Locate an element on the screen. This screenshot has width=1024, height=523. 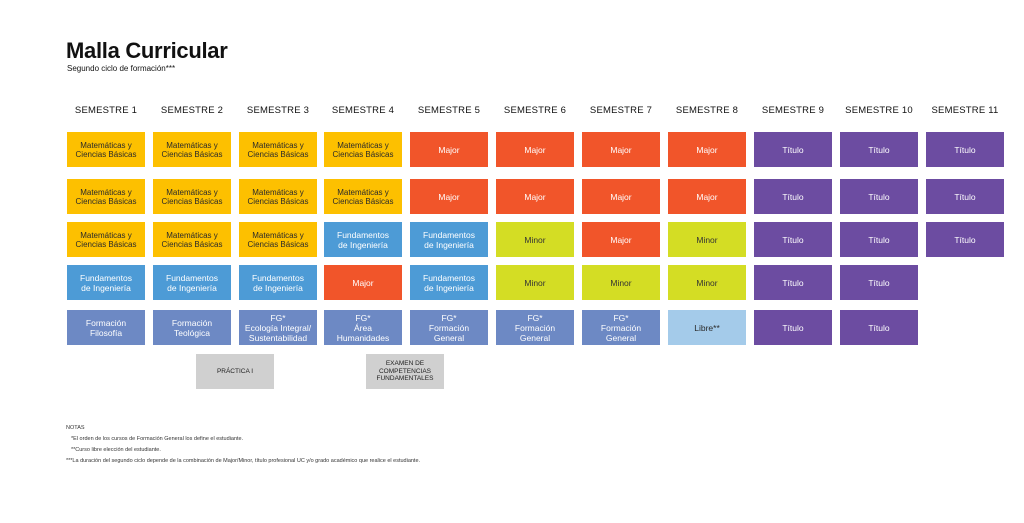
semester-header-10: SEMESTRE 10 is located at coordinates (879, 110).